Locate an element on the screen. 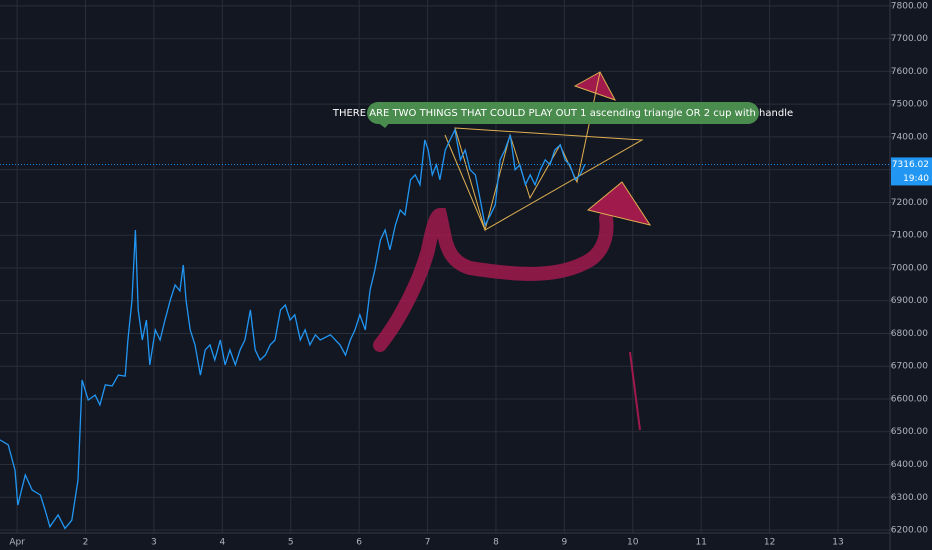 This screenshot has height=550, width=932. x-tick-label: 6 is located at coordinates (359, 543).